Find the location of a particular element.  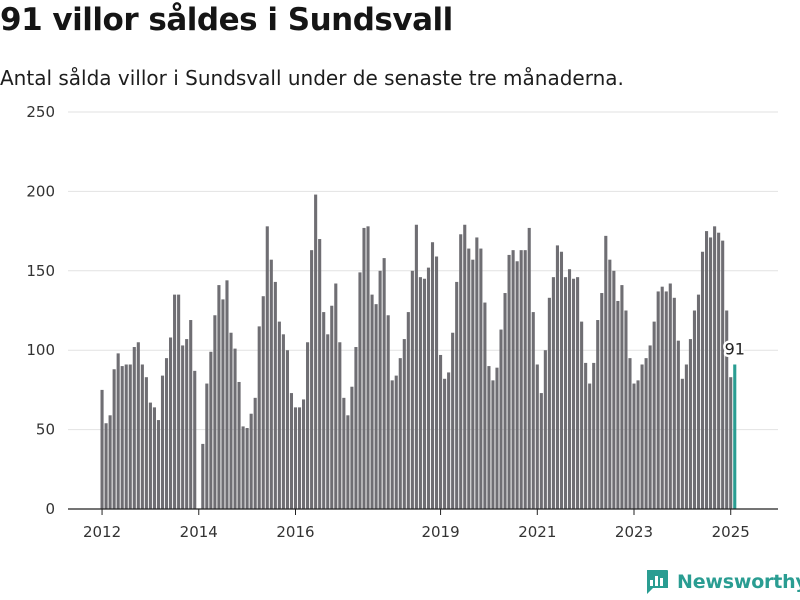

y-tick-label: 100 is located at coordinates (40, 350).